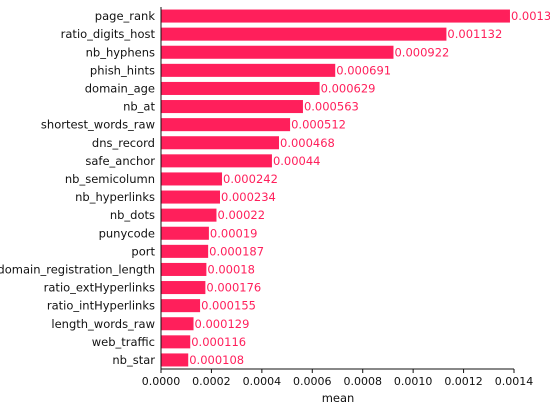 The width and height of the screenshot is (550, 409). What do you see at coordinates (514, 381) in the screenshot?
I see `x-tick-label: 0.0014` at bounding box center [514, 381].